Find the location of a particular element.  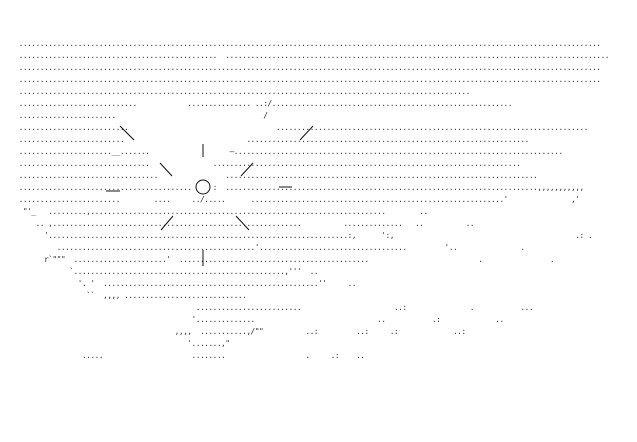

sun-ray-far-top-left is located at coordinates (127, 133).